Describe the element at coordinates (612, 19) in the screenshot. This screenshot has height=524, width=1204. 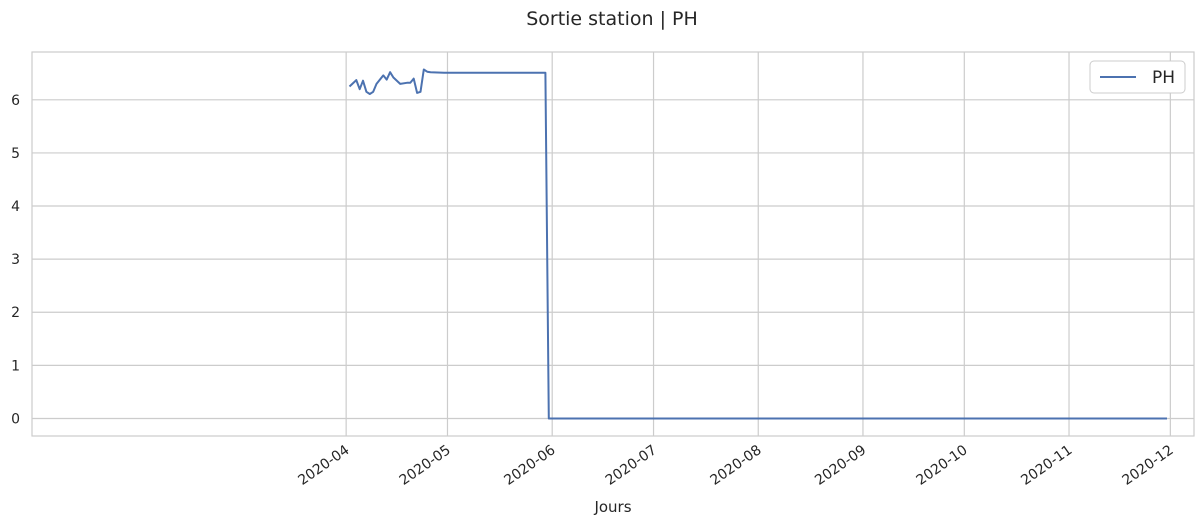
I see `chart-title: Sortie station | PH` at that location.